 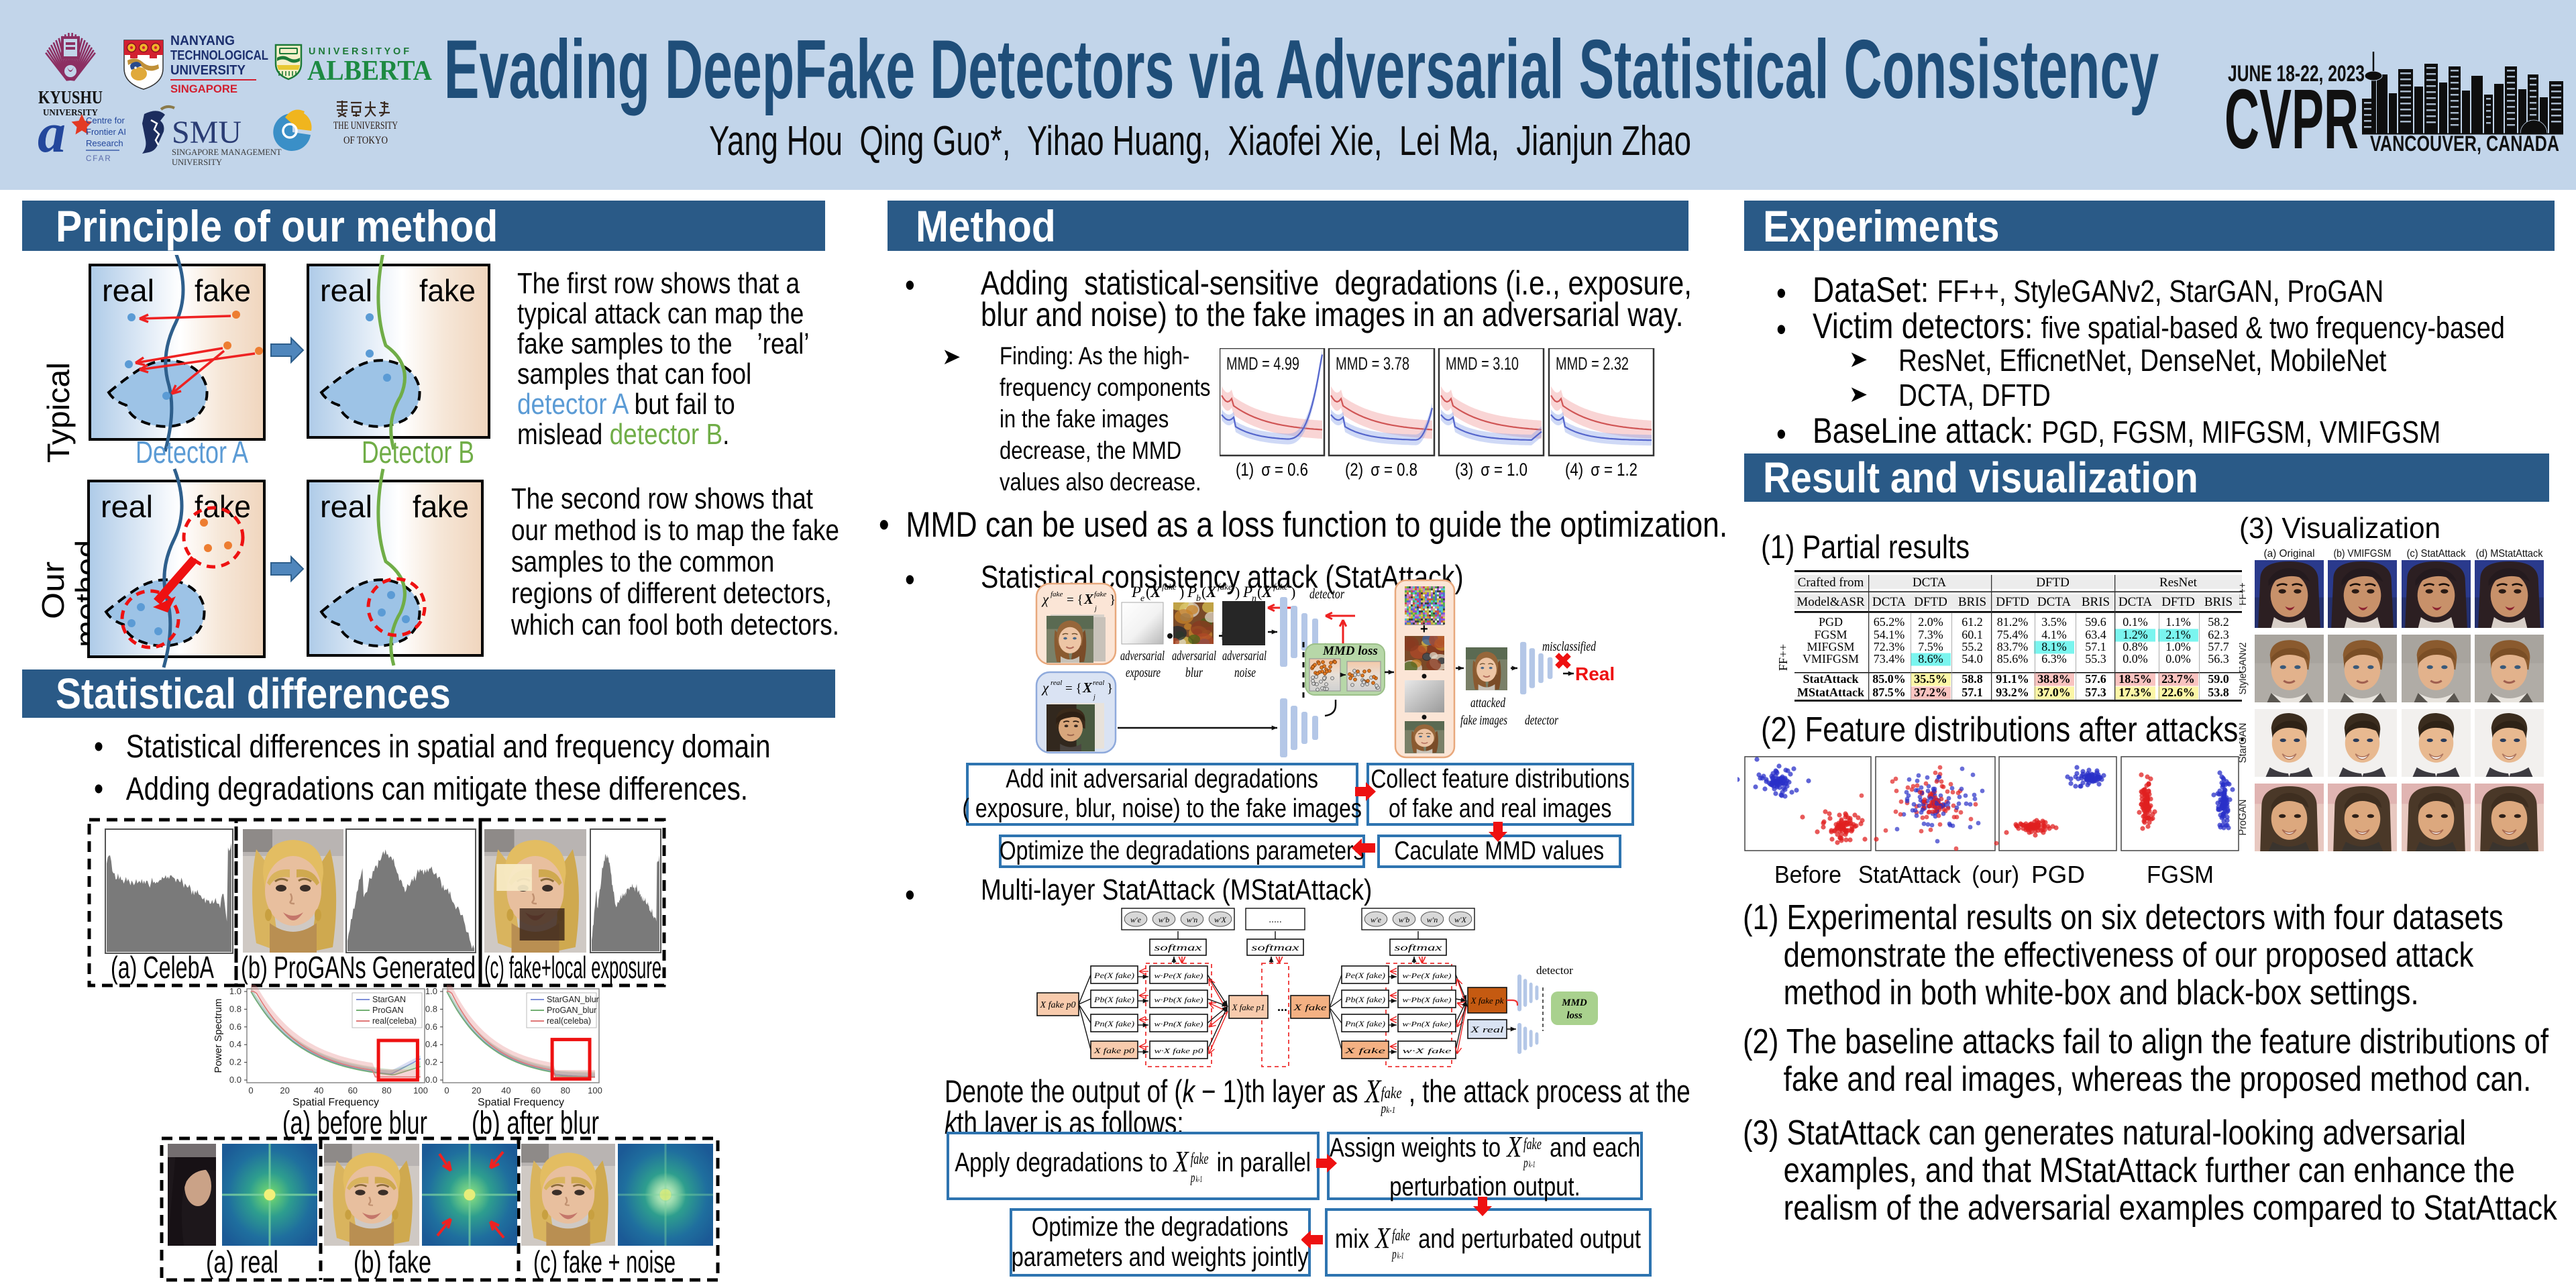 What do you see at coordinates (1095, 608) in the screenshot?
I see `svg-text: j` at bounding box center [1095, 608].